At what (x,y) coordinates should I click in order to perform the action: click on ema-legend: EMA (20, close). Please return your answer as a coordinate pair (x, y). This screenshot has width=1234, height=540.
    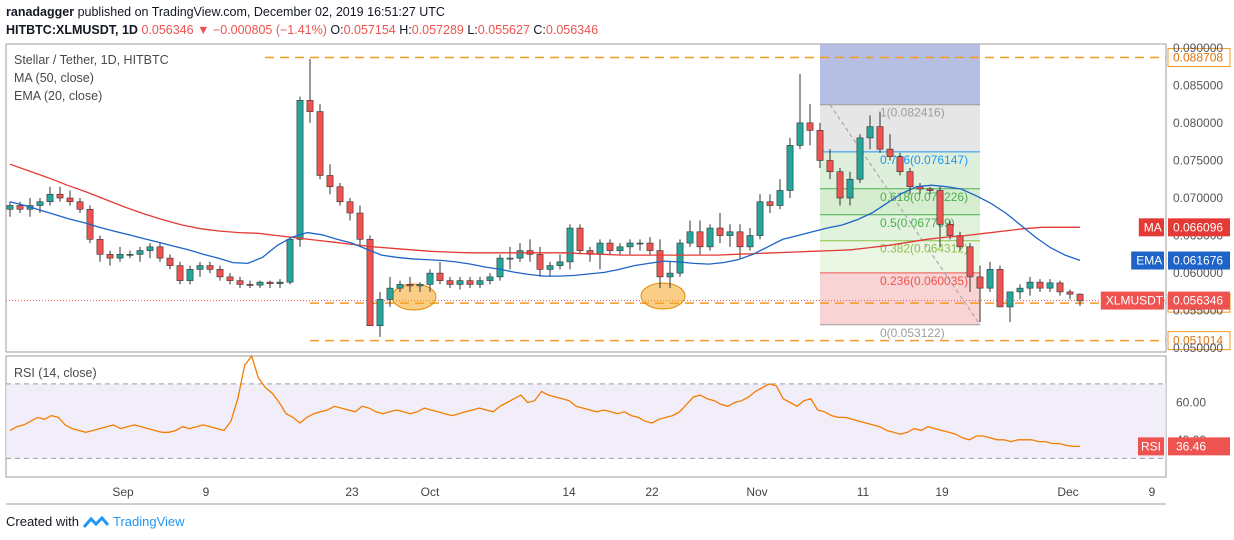
    Looking at the image, I should click on (58, 96).